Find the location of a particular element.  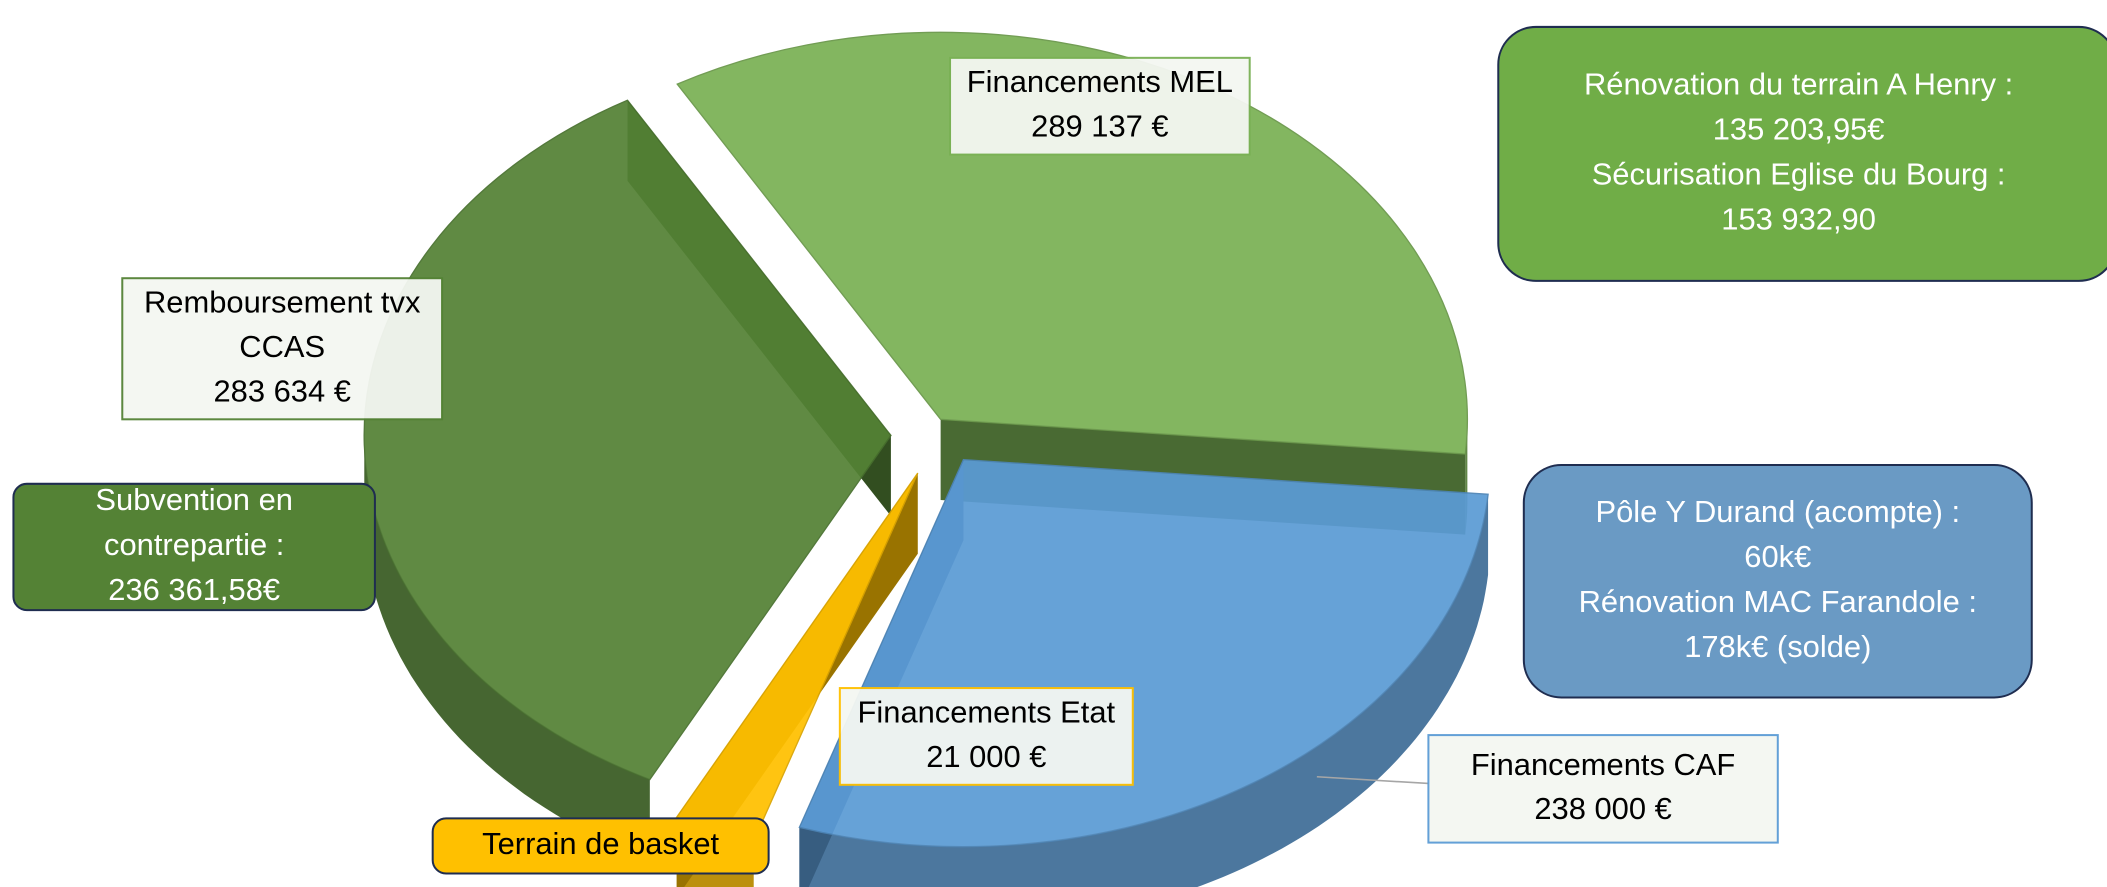

annotation-text: Subvention en is located at coordinates (194, 499).